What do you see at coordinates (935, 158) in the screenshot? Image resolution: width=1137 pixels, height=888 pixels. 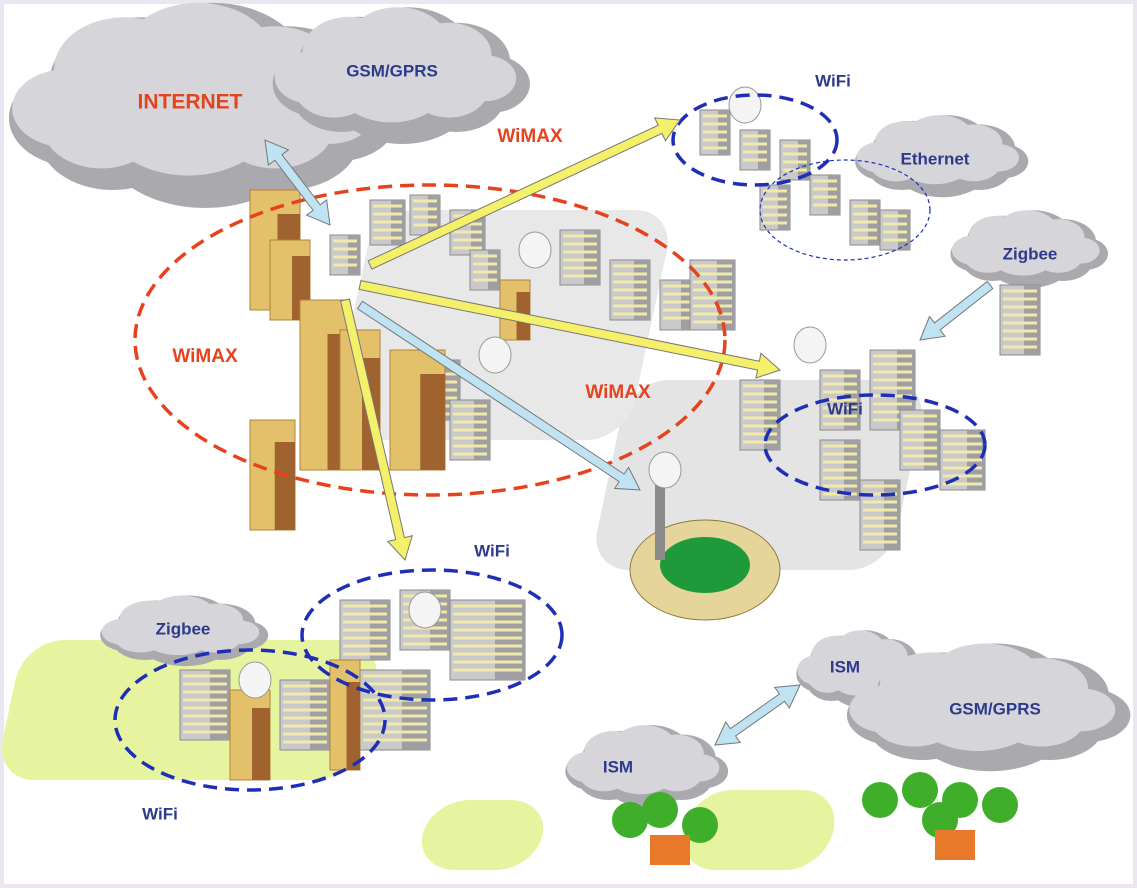 I see `label: Ethernet` at bounding box center [935, 158].